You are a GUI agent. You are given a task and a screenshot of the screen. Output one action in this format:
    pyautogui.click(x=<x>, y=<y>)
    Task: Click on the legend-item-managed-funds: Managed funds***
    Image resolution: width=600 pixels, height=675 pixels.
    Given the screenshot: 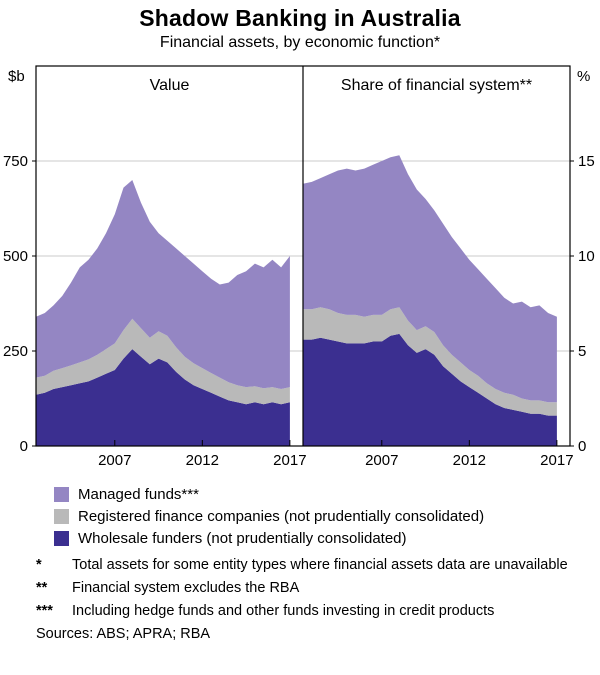 What is the action you would take?
    pyautogui.click(x=327, y=494)
    